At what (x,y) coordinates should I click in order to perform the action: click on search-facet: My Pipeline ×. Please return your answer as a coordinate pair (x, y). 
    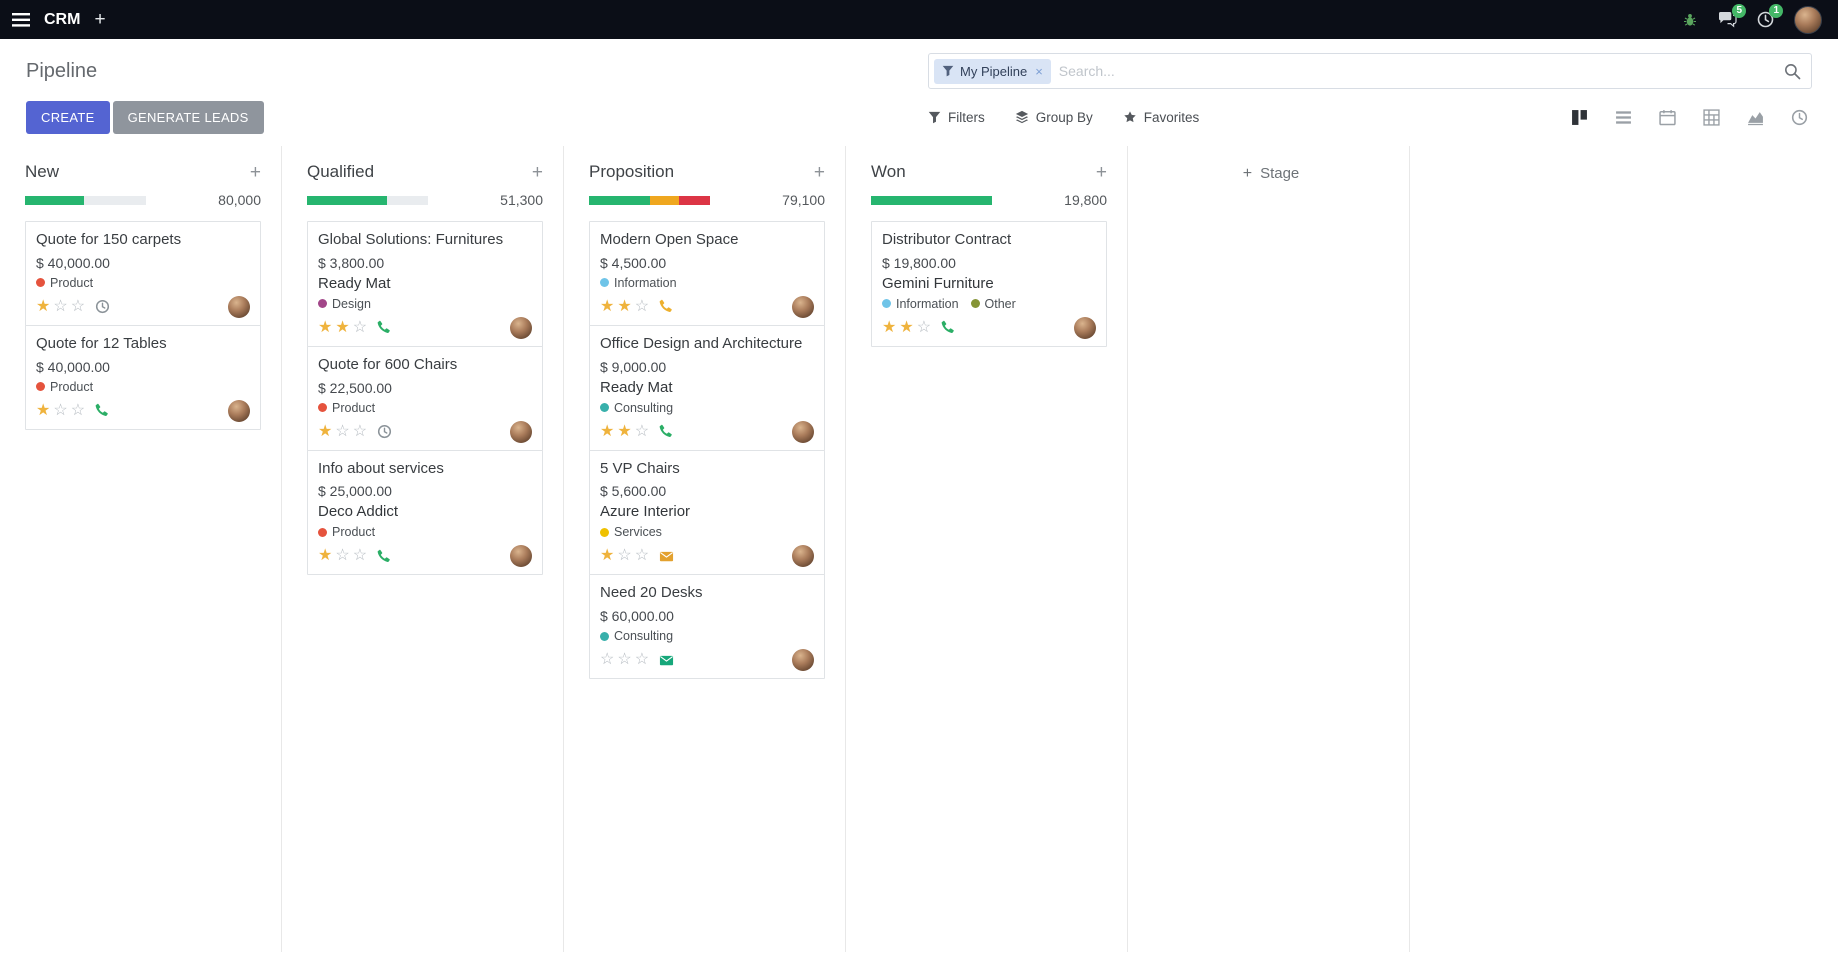
    Looking at the image, I should click on (992, 71).